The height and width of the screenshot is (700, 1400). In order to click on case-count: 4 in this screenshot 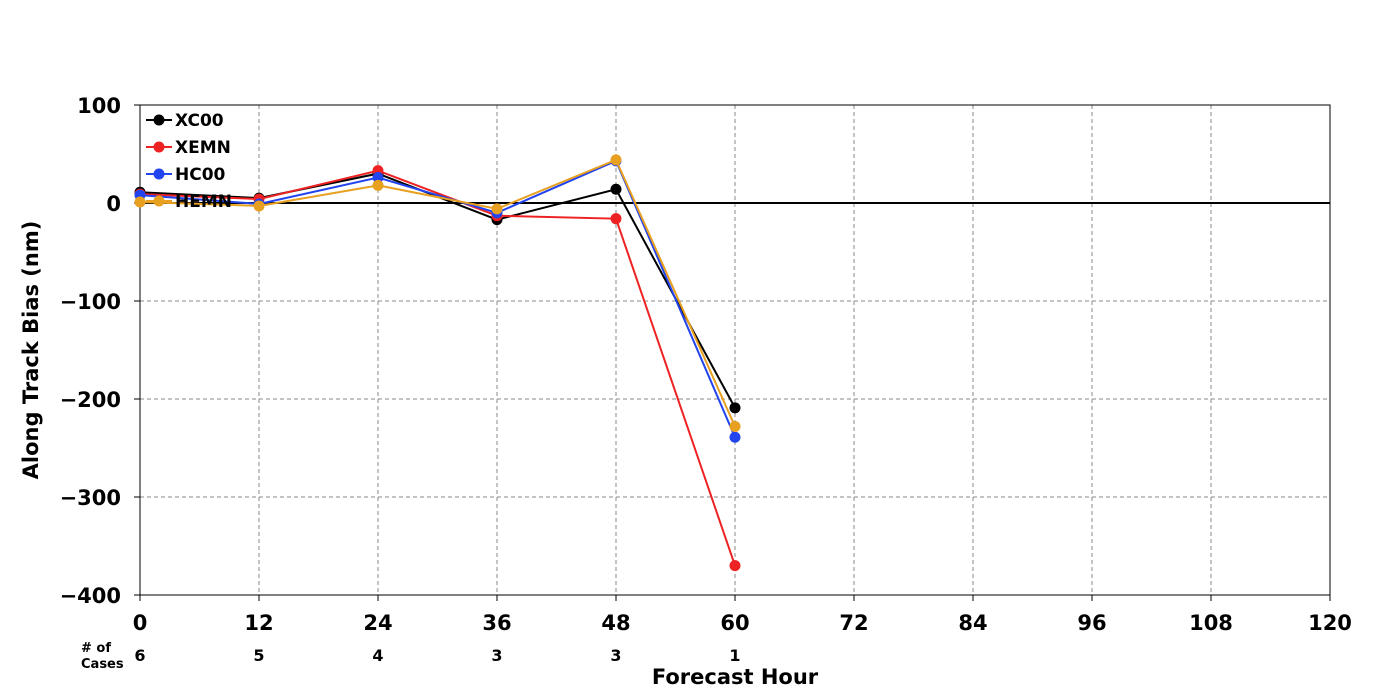, I will do `click(377, 655)`.